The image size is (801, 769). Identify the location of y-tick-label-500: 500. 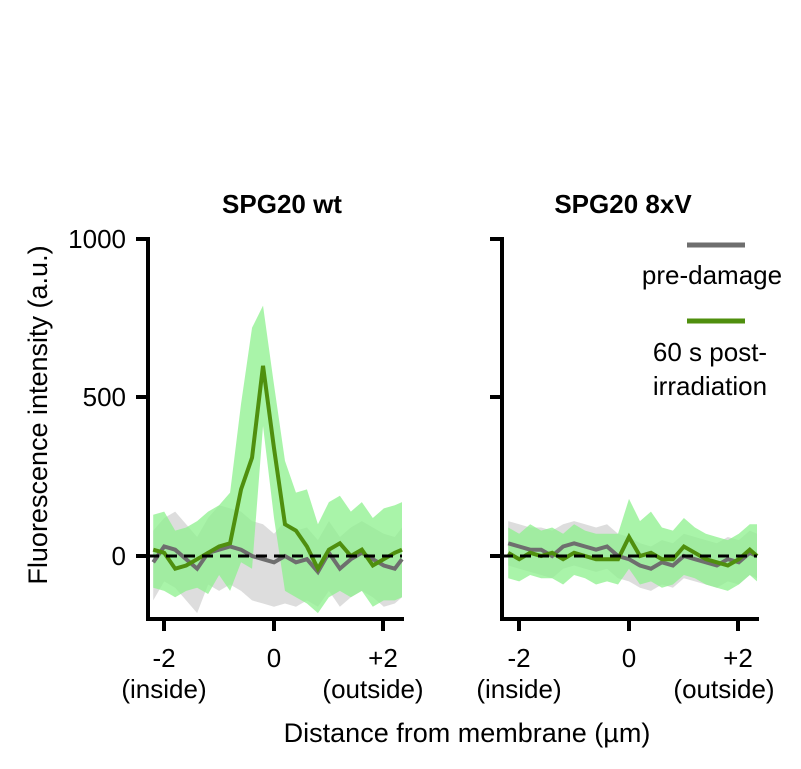
(104, 397).